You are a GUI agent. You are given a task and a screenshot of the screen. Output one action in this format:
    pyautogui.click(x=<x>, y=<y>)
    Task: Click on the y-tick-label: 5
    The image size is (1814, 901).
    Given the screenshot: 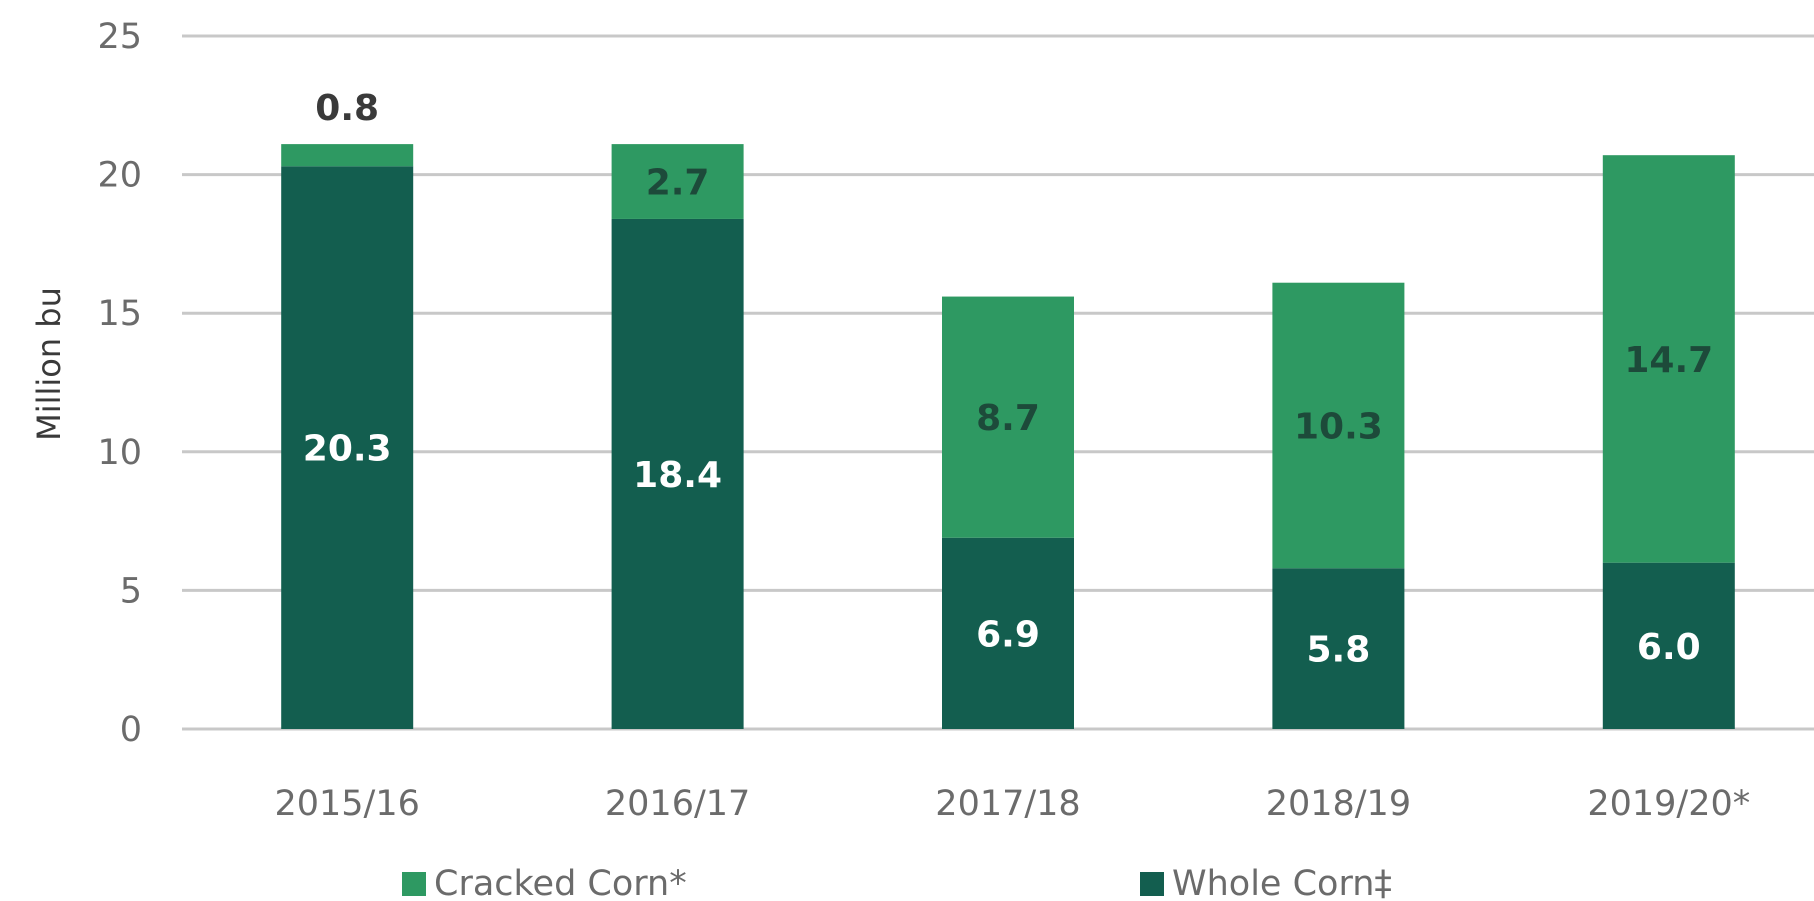 What is the action you would take?
    pyautogui.click(x=131, y=591)
    